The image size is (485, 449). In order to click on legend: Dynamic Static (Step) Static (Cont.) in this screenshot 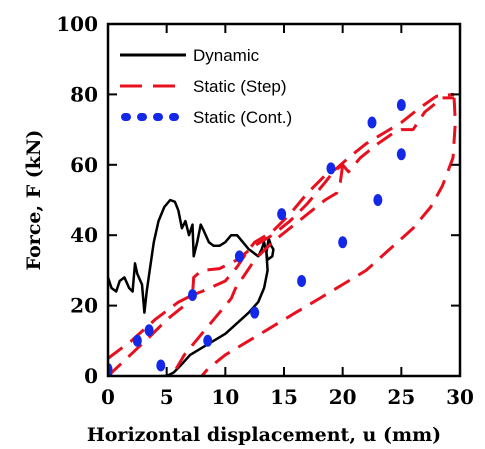, I will do `click(206, 86)`.